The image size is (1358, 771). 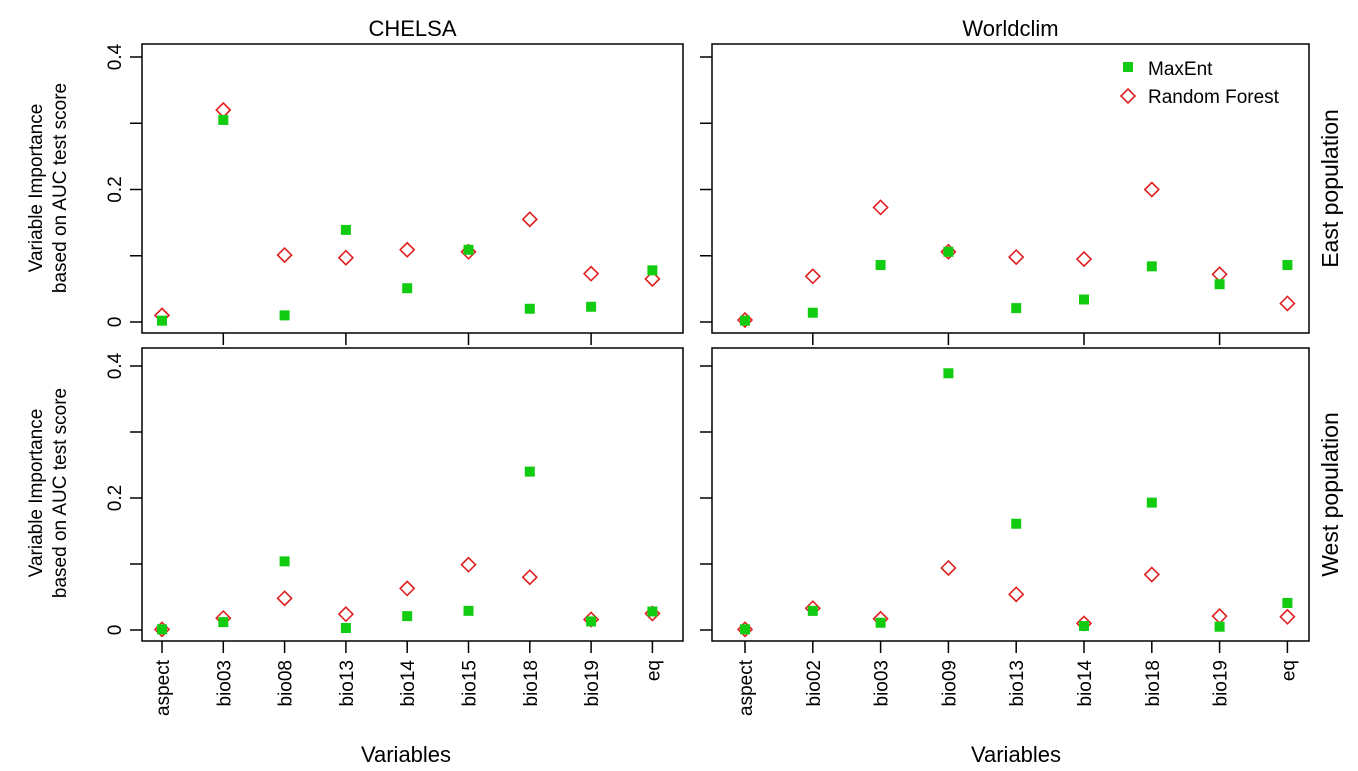 I want to click on legend-rf-marker, so click(x=1128, y=96).